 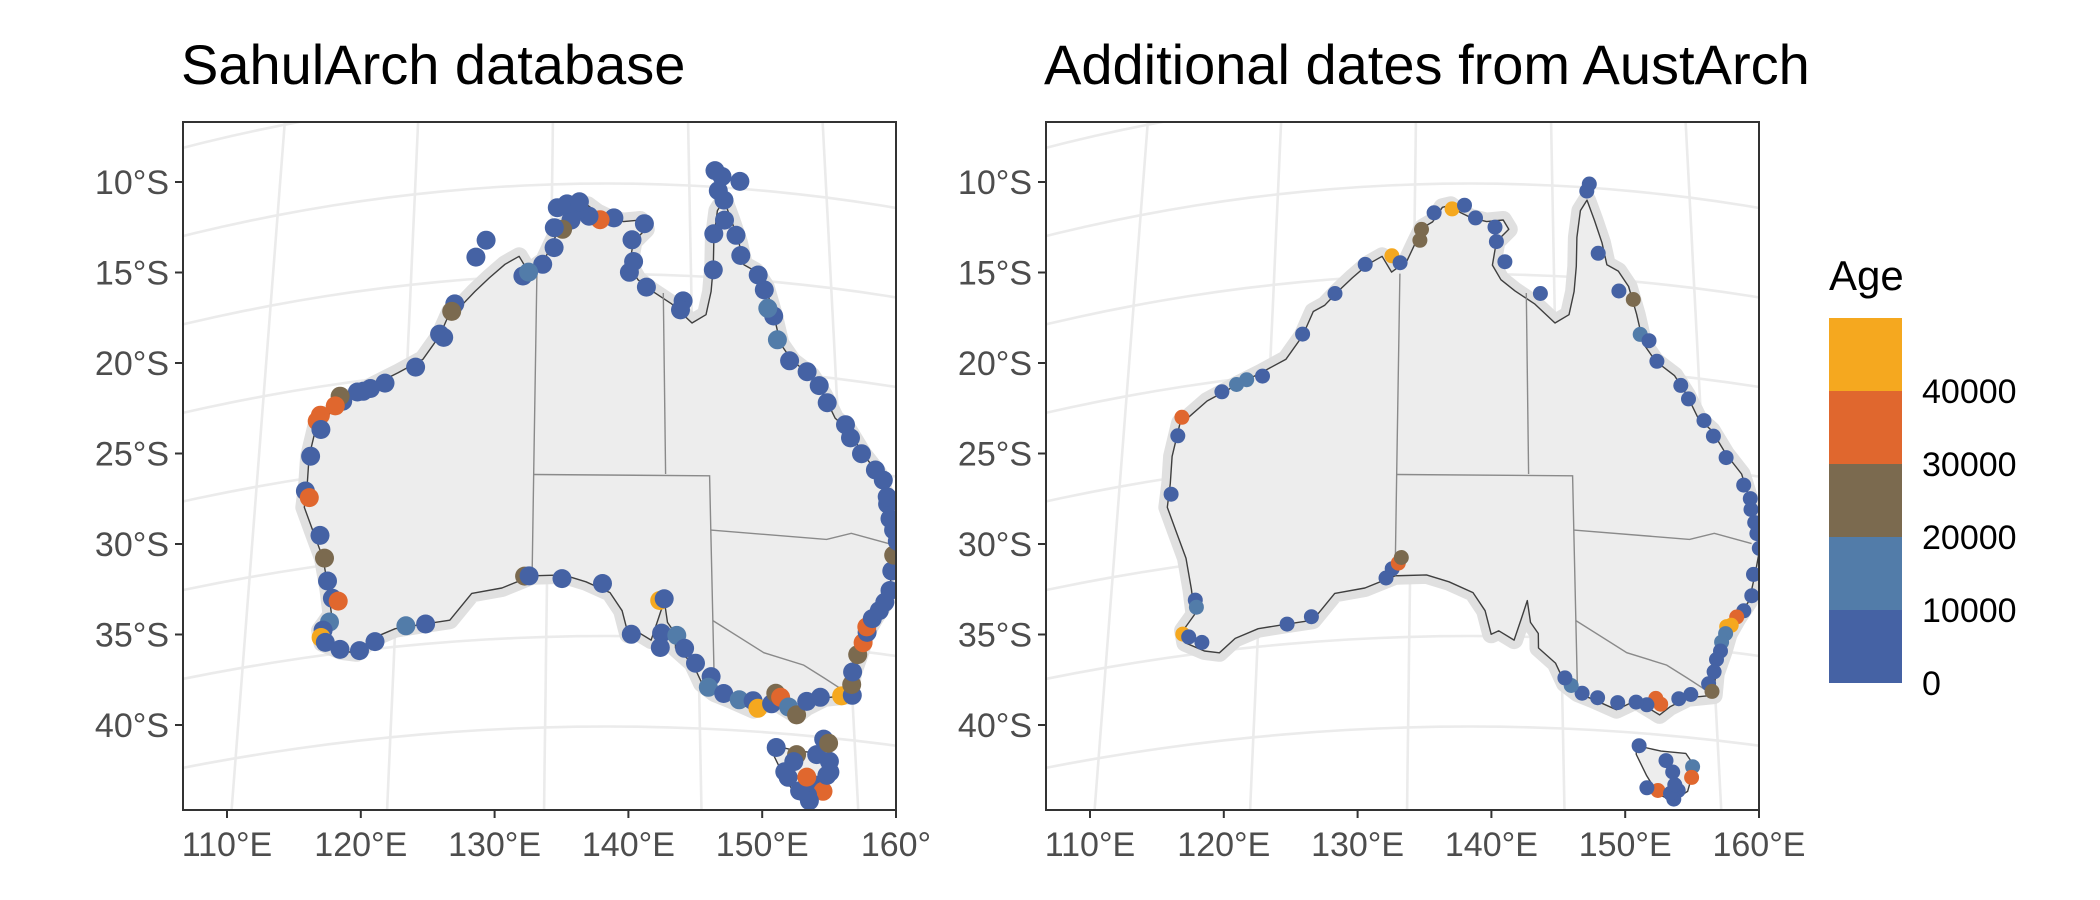 I want to click on panel-title: Additional dates from AustArch, so click(x=1427, y=64).